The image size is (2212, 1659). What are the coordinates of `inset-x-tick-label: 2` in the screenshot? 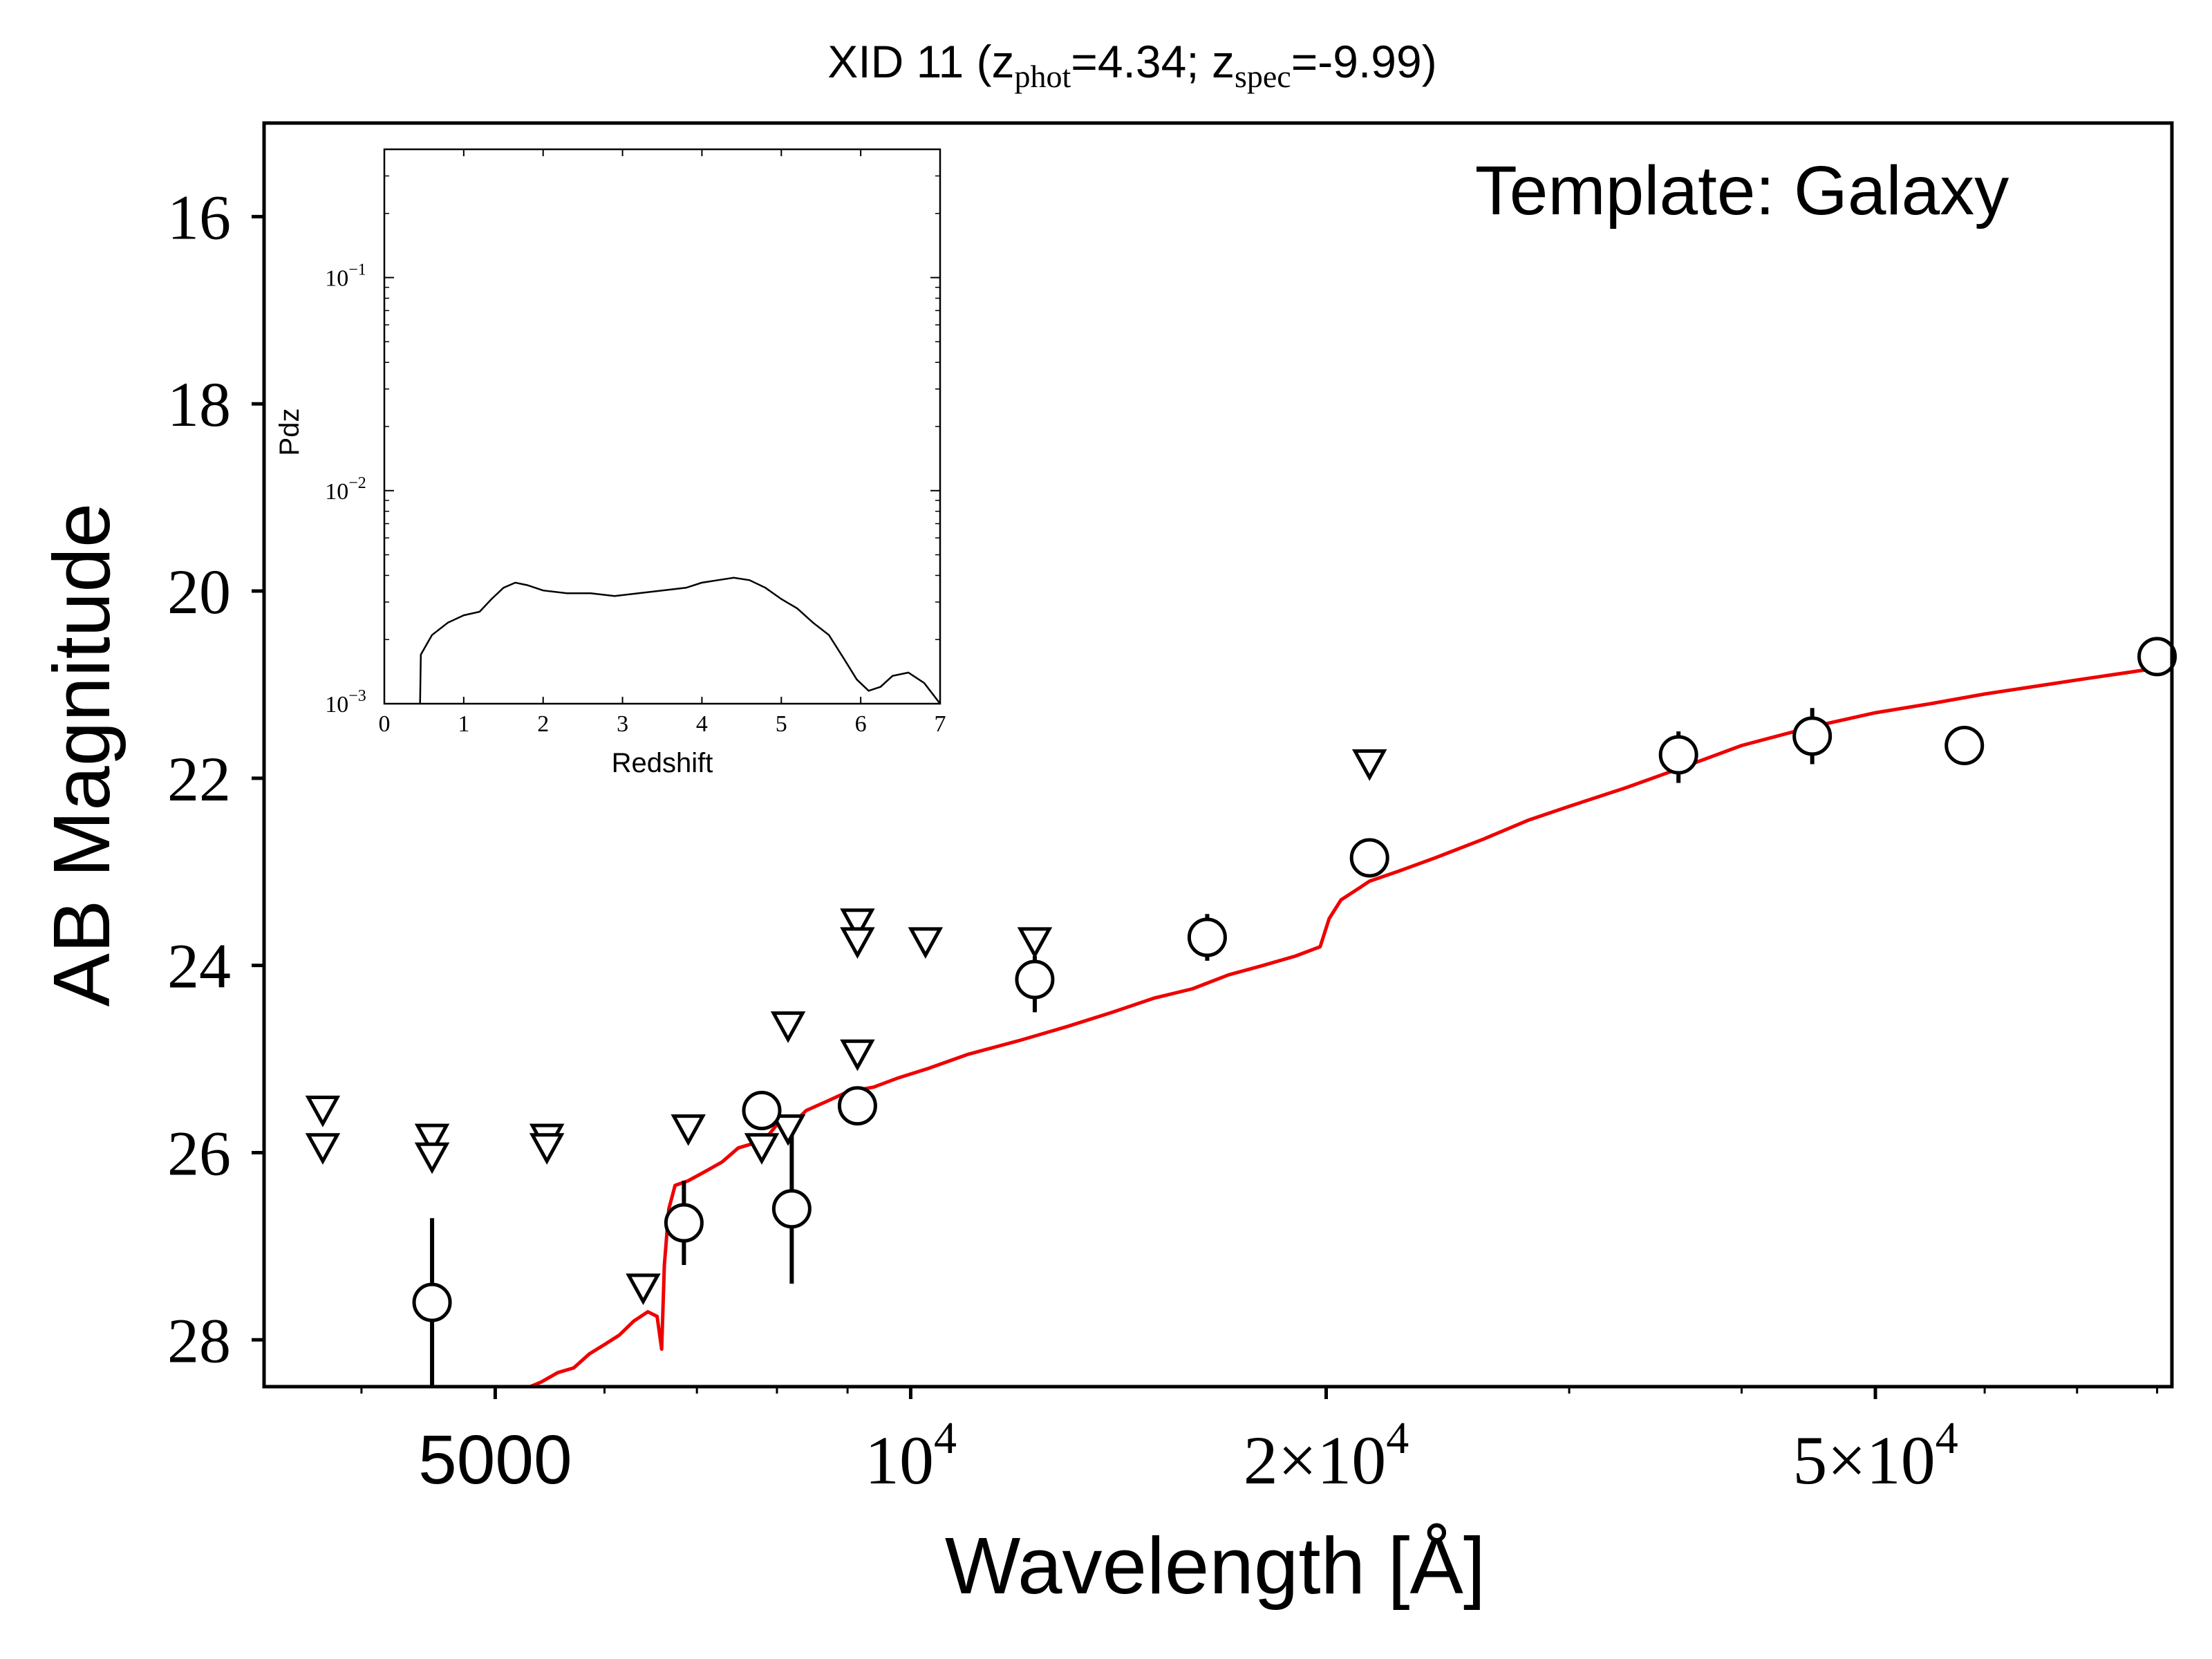 It's located at (543, 724).